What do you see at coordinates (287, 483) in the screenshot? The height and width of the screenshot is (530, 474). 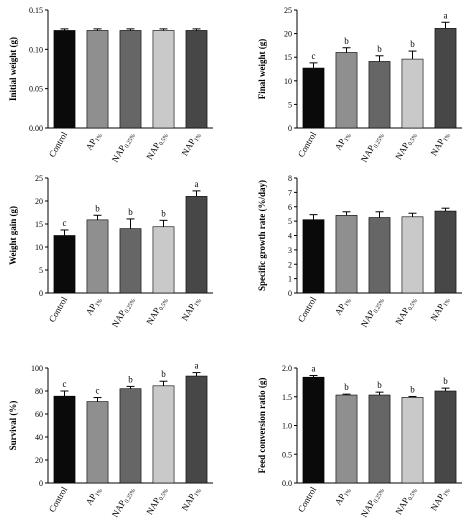 I see `y-tick-label: 0.0` at bounding box center [287, 483].